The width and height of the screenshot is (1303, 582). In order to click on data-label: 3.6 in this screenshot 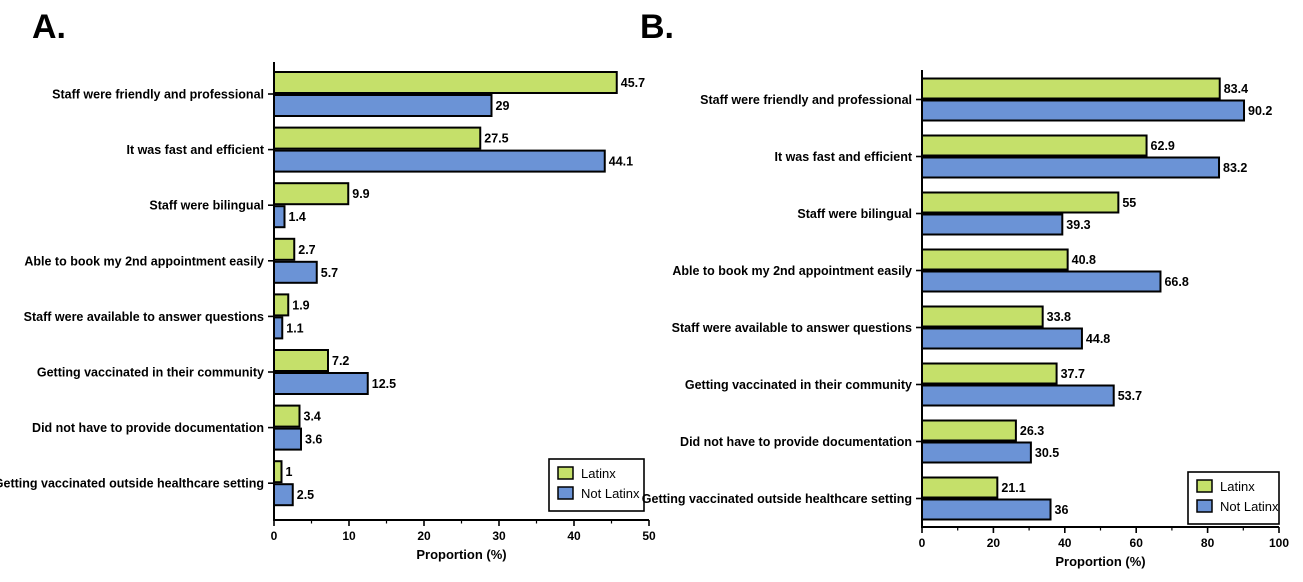, I will do `click(313, 440)`.